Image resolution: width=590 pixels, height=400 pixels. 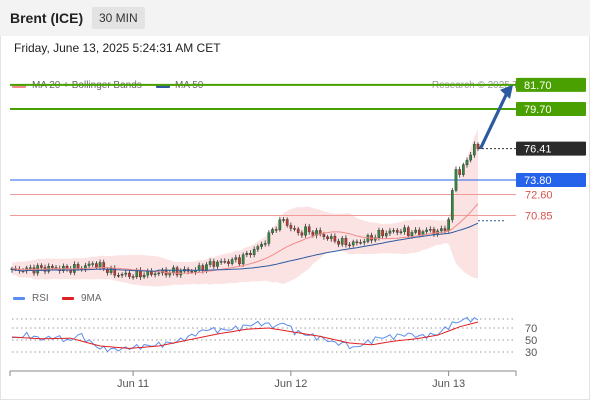 What do you see at coordinates (68, 298) in the screenshot?
I see `legend-swatch-9ma` at bounding box center [68, 298].